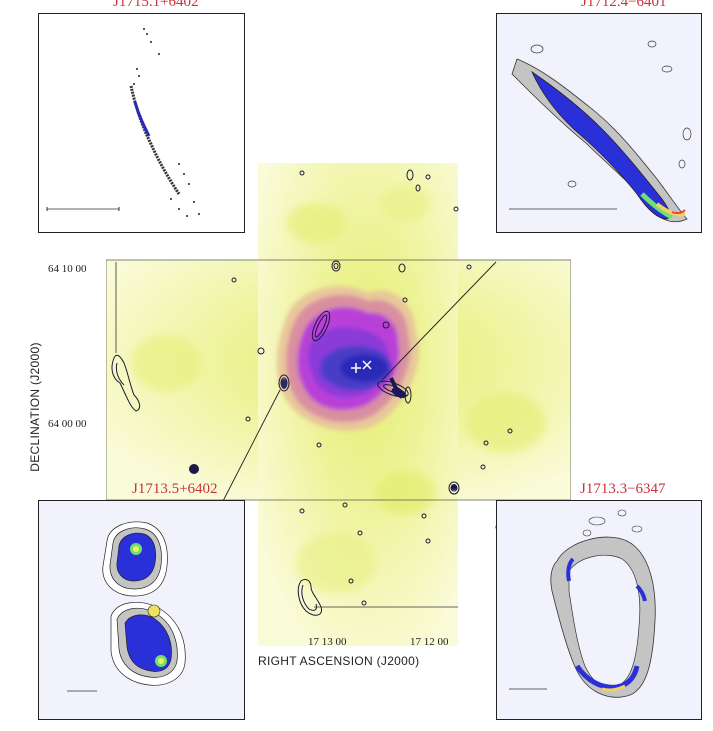  I want to click on inset-bottom-left-svg, so click(141, 610).